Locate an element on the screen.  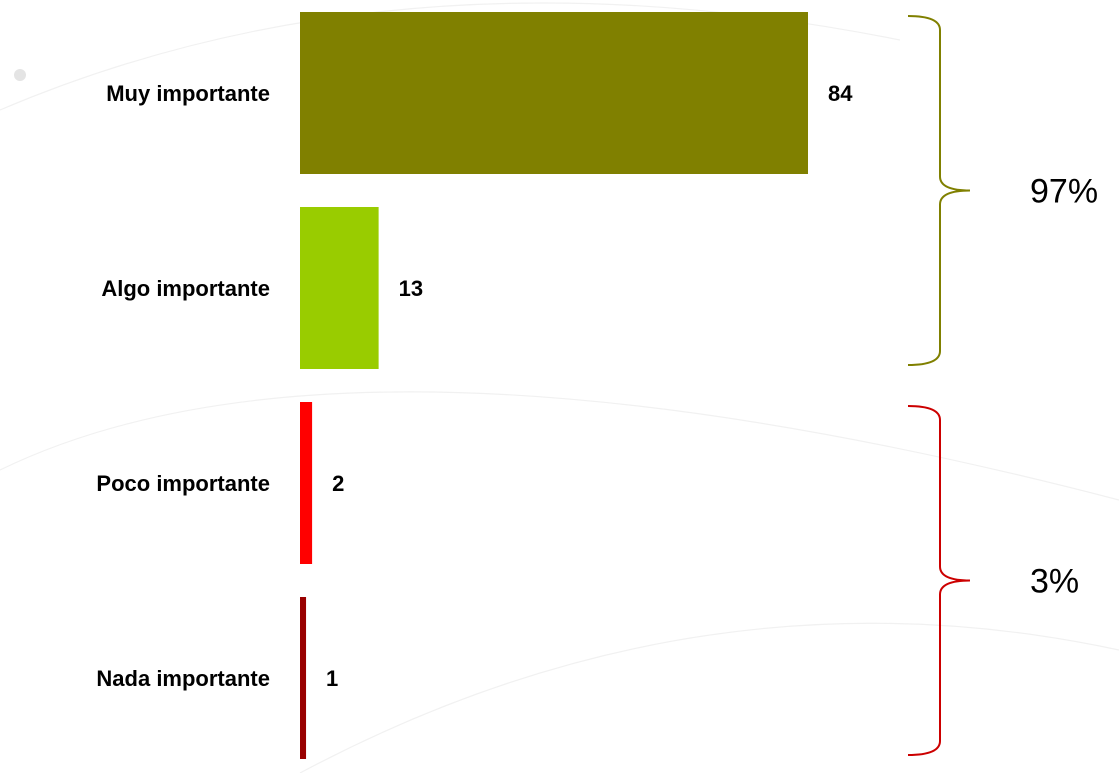
bar-algo-importante is located at coordinates (339, 288).